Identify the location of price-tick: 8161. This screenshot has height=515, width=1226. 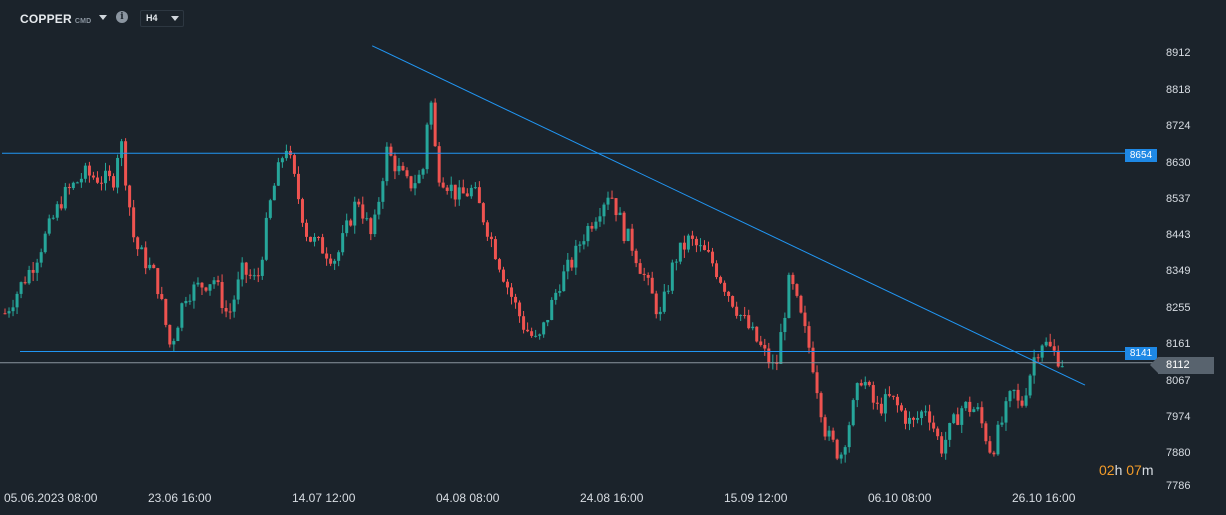
(1178, 344).